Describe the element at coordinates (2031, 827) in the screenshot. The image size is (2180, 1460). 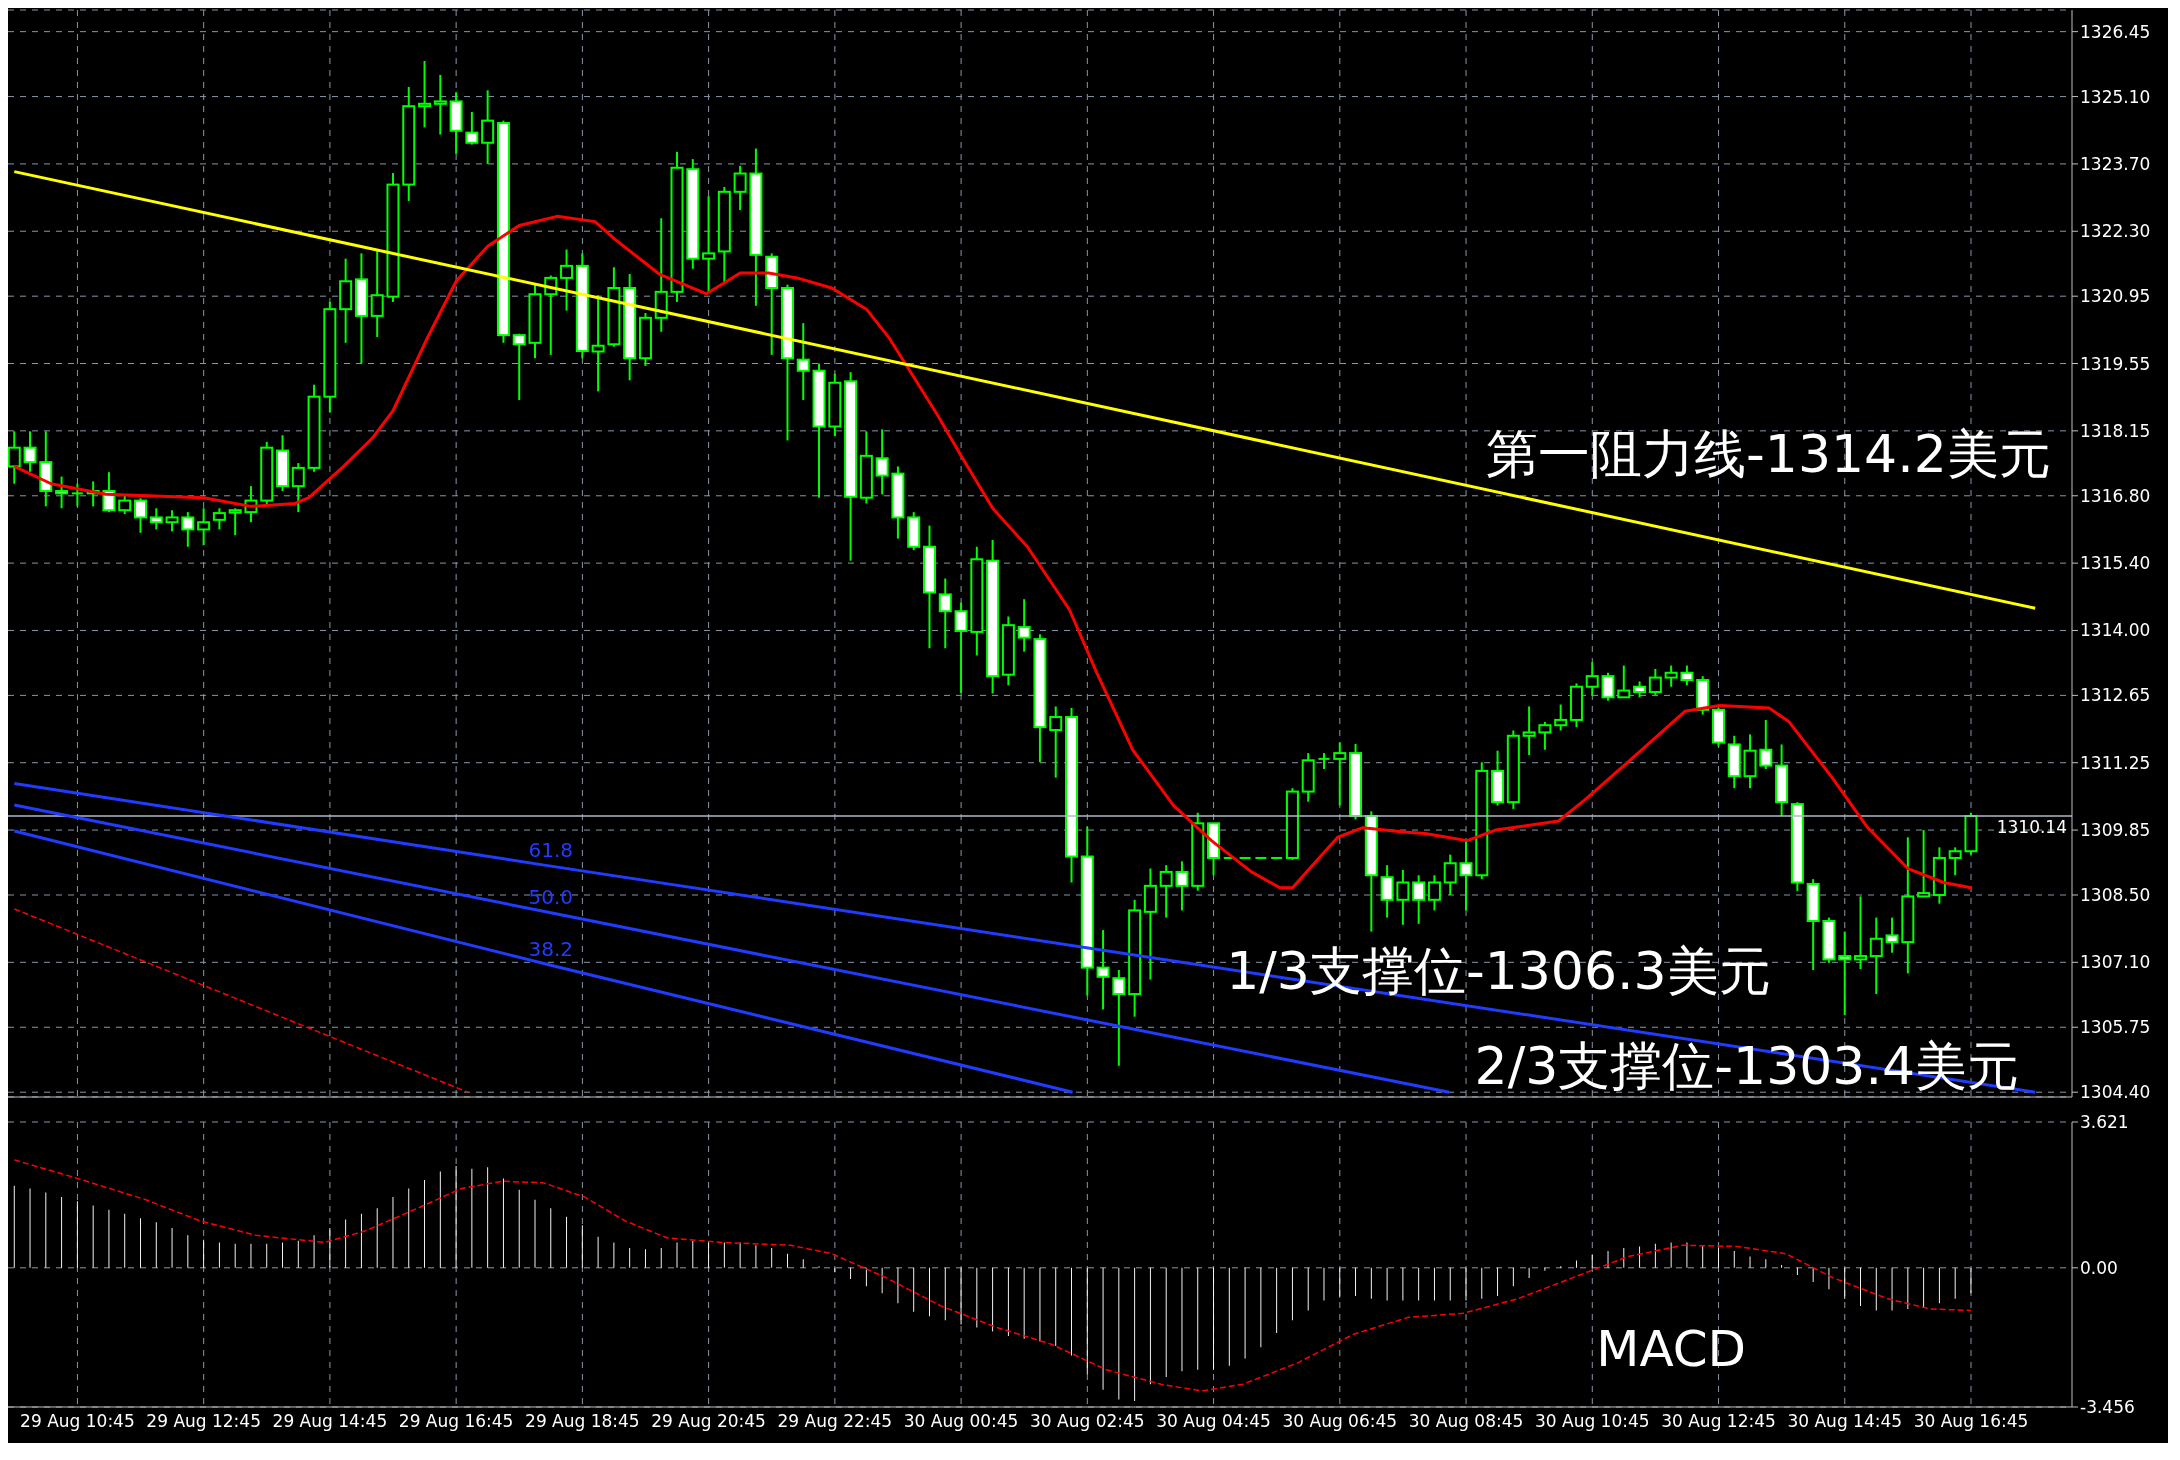
I see `ref-line-label: 1310.14` at that location.